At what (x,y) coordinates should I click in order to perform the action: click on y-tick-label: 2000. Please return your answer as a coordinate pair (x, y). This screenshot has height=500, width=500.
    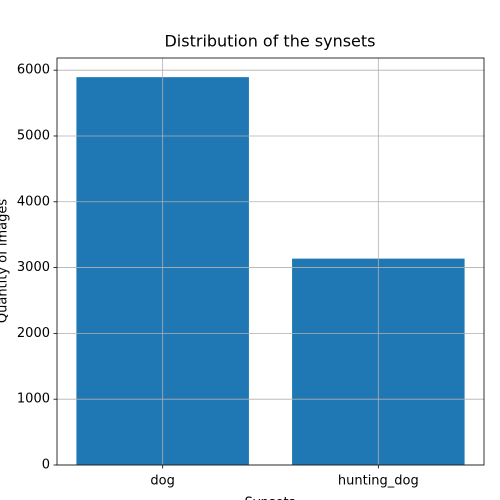
    Looking at the image, I should click on (33, 333).